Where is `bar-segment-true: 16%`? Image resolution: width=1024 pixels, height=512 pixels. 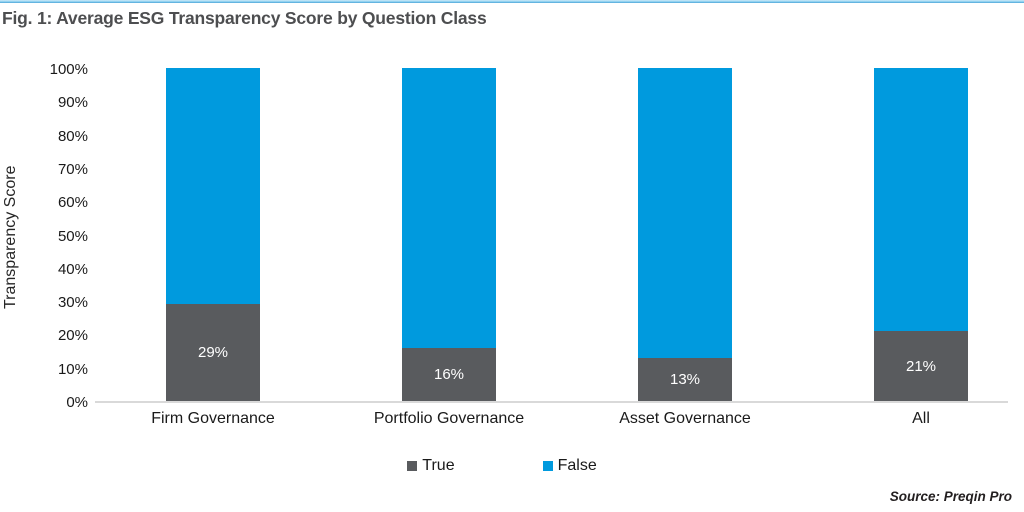 bar-segment-true: 16% is located at coordinates (449, 374).